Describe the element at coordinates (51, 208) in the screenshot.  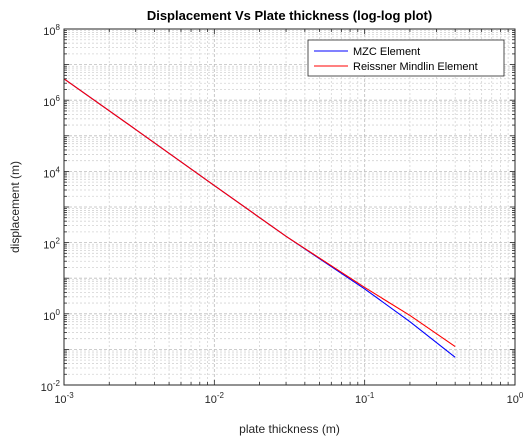
I see `y-tick-labels: 10⁻² 10⁰ 10² 10⁴ 10⁶ 10⁸` at that location.